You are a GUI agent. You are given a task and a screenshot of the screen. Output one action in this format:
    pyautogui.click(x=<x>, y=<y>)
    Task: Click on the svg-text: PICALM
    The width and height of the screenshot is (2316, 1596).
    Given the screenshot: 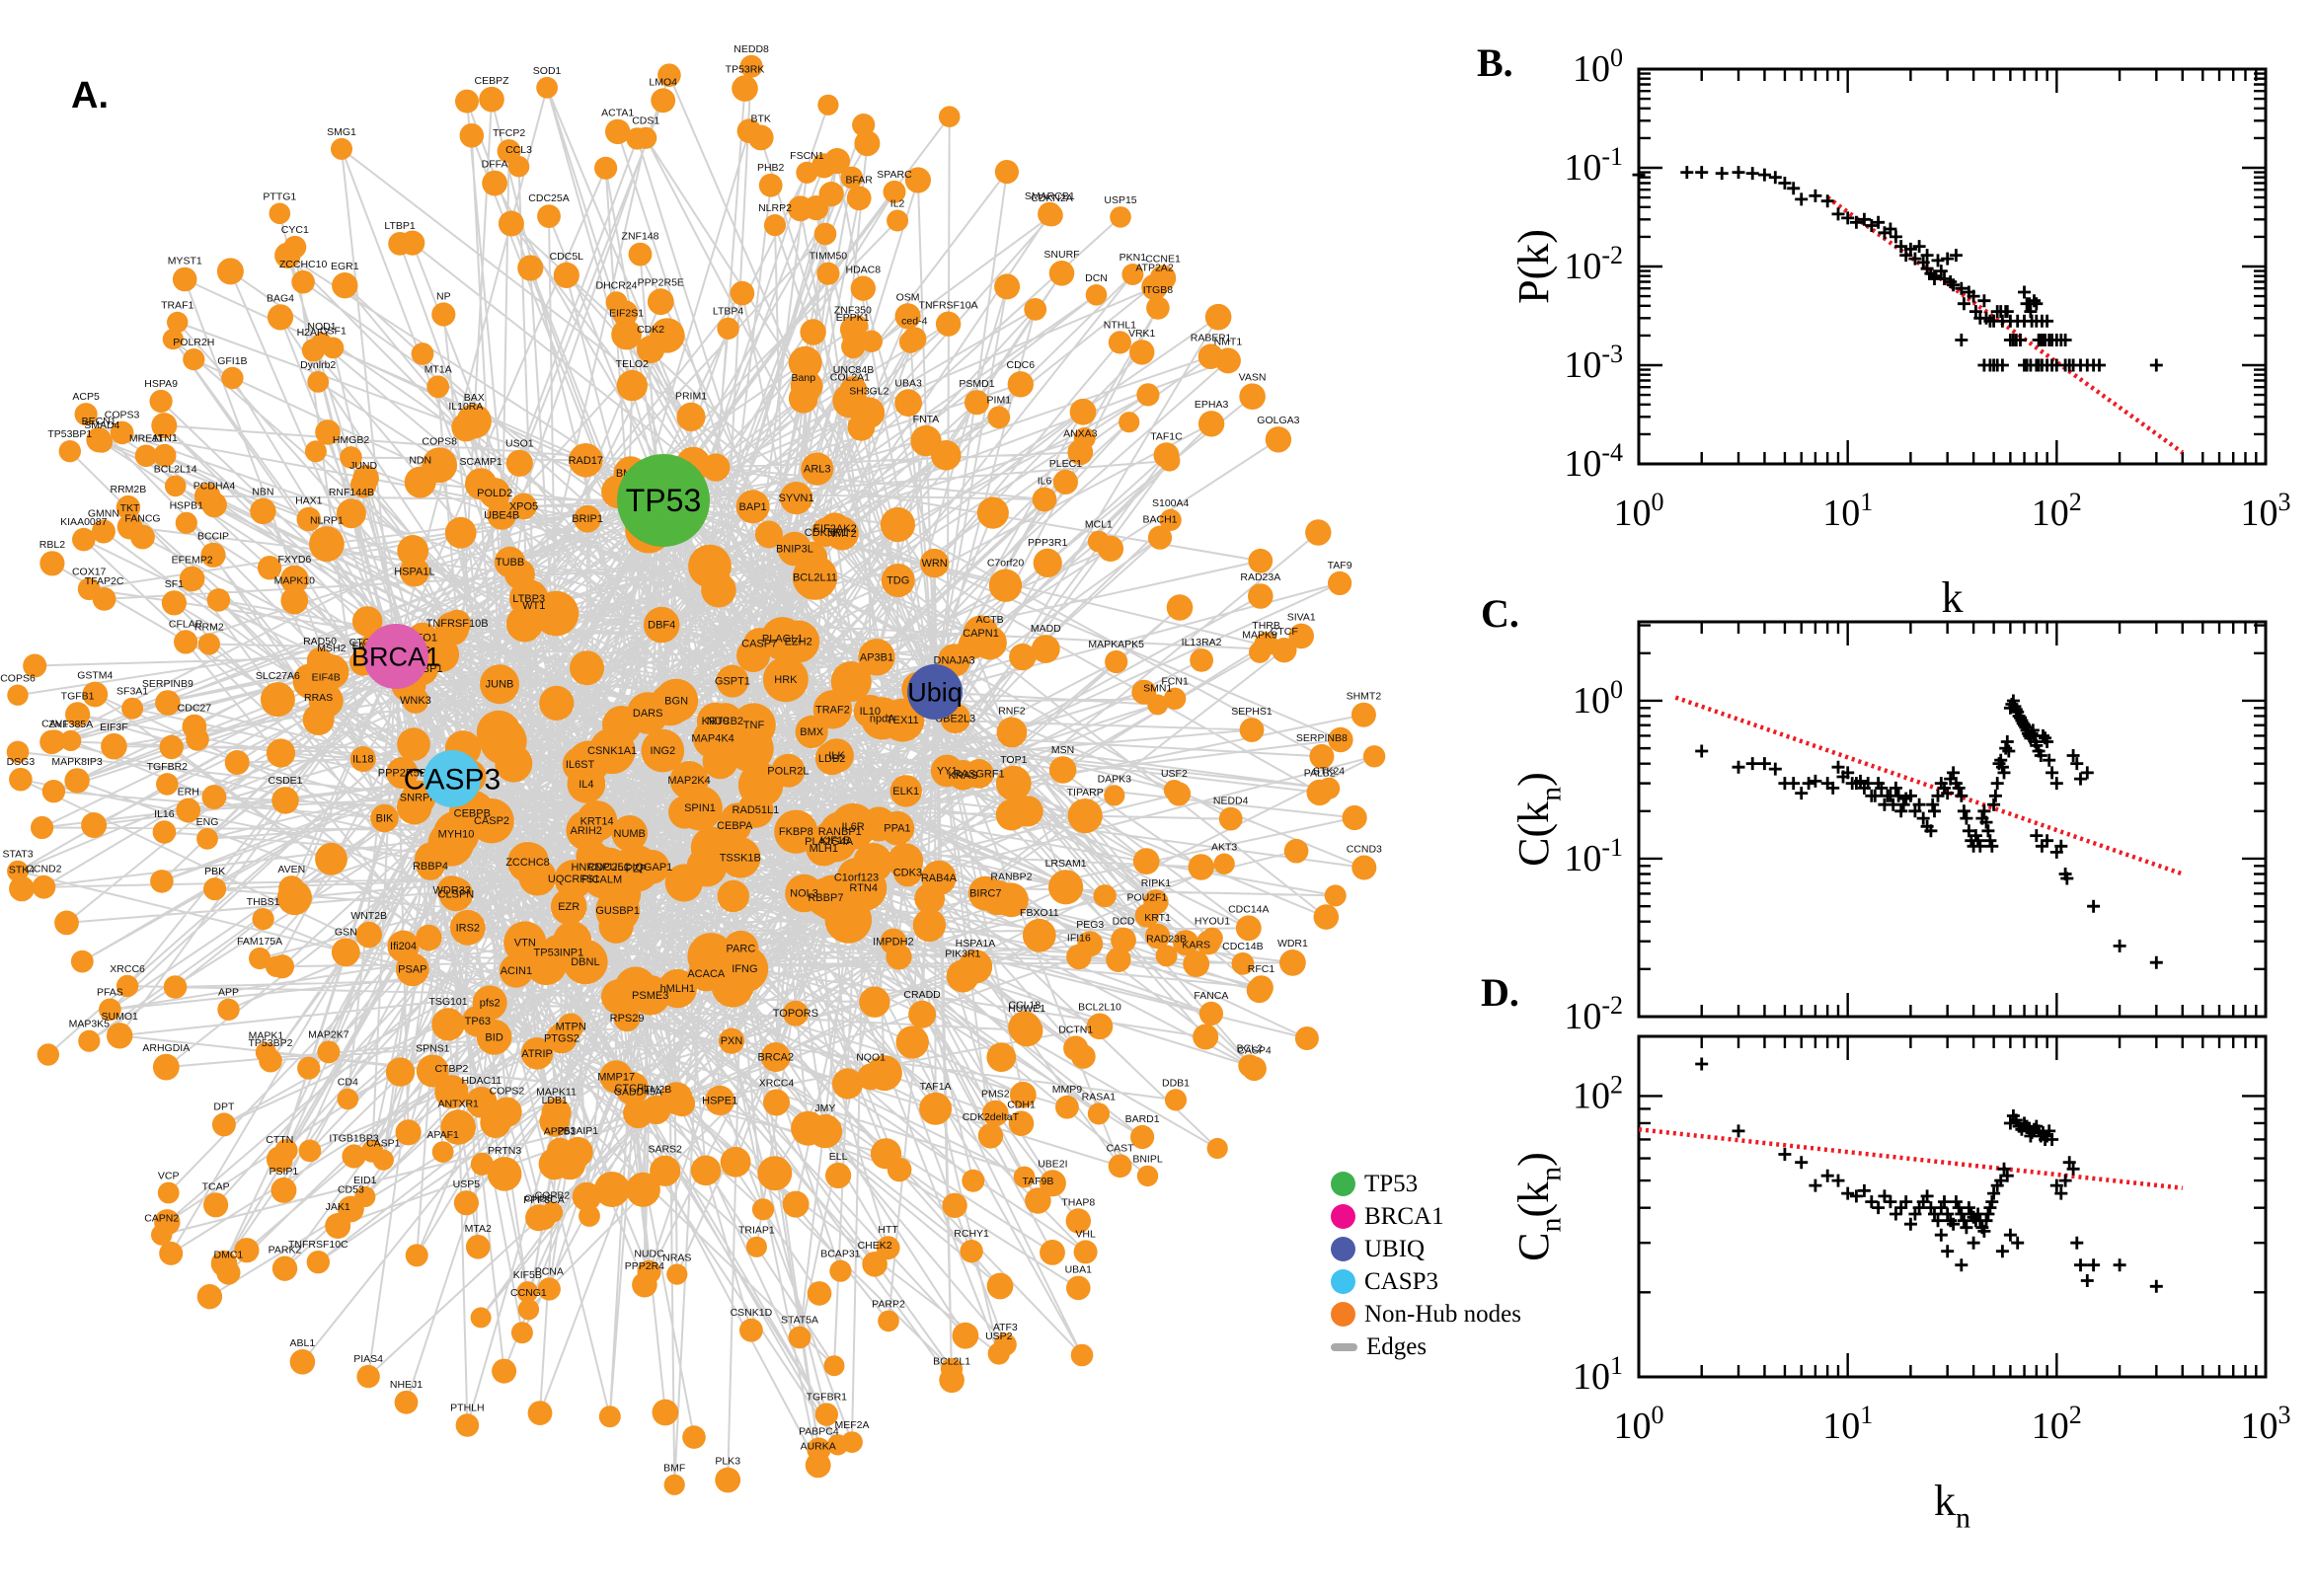 What is the action you would take?
    pyautogui.click(x=601, y=879)
    